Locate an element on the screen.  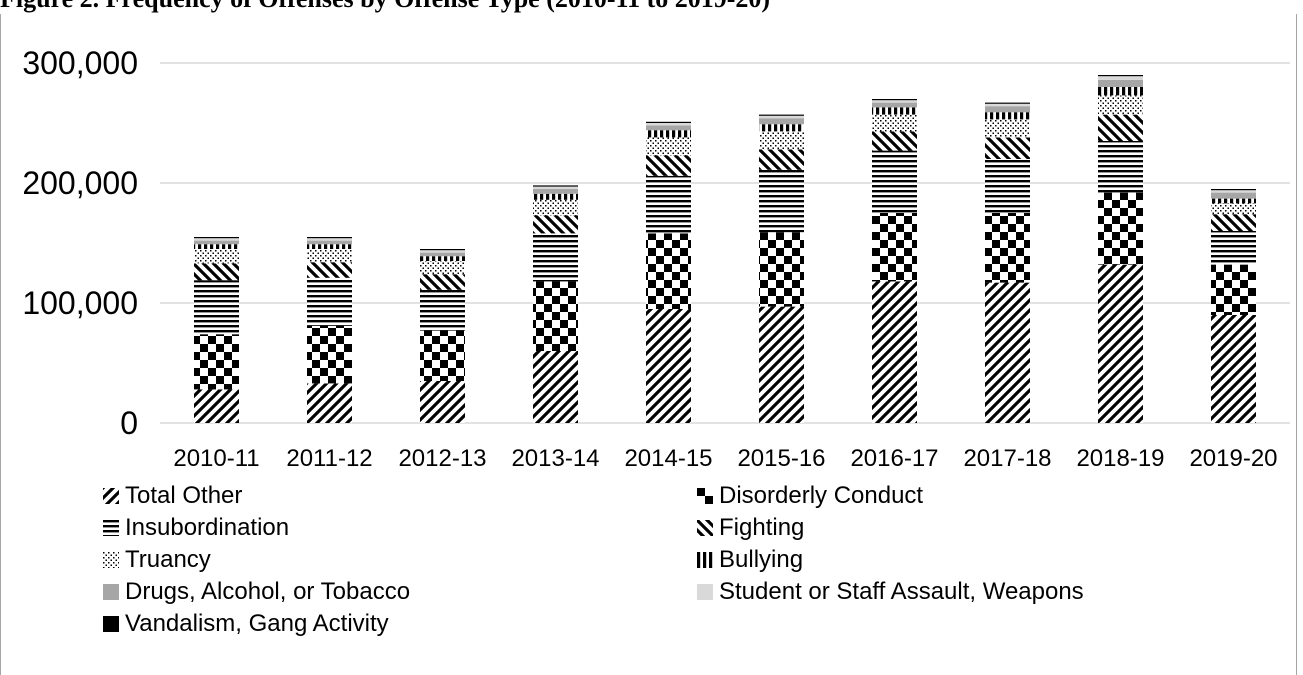
legend-label: Bullying is located at coordinates (761, 559).